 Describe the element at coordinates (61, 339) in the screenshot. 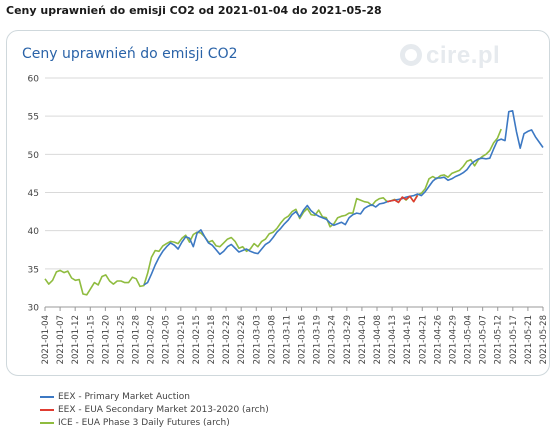

I see `x-tick-label: 2021-01-07` at that location.